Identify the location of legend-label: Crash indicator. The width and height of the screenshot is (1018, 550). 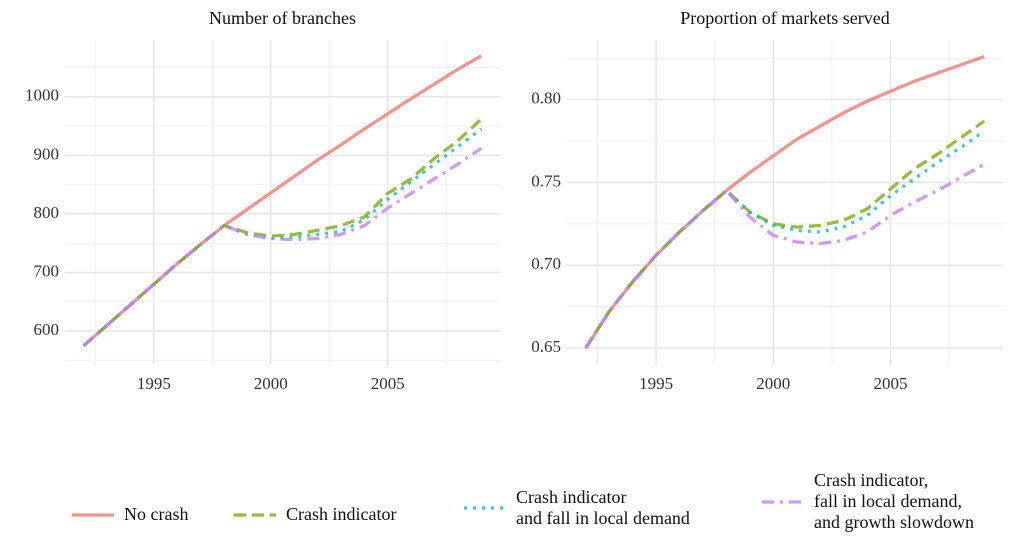
(341, 514).